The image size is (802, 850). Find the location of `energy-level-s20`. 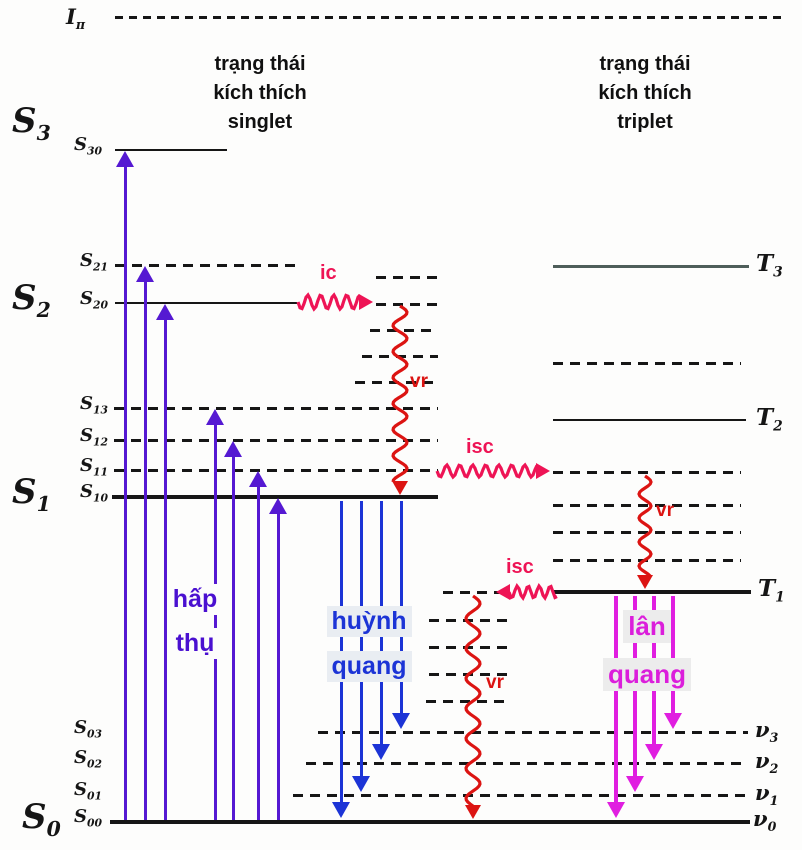

energy-level-s20 is located at coordinates (206, 303).